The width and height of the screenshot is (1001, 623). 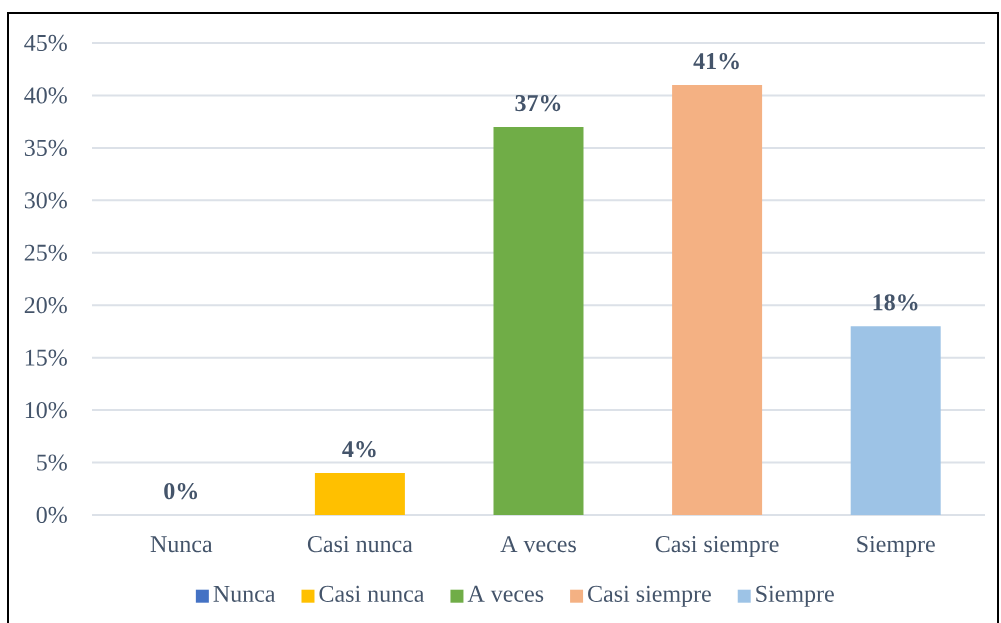 I want to click on y-tick-label: 0%, so click(x=51, y=515).